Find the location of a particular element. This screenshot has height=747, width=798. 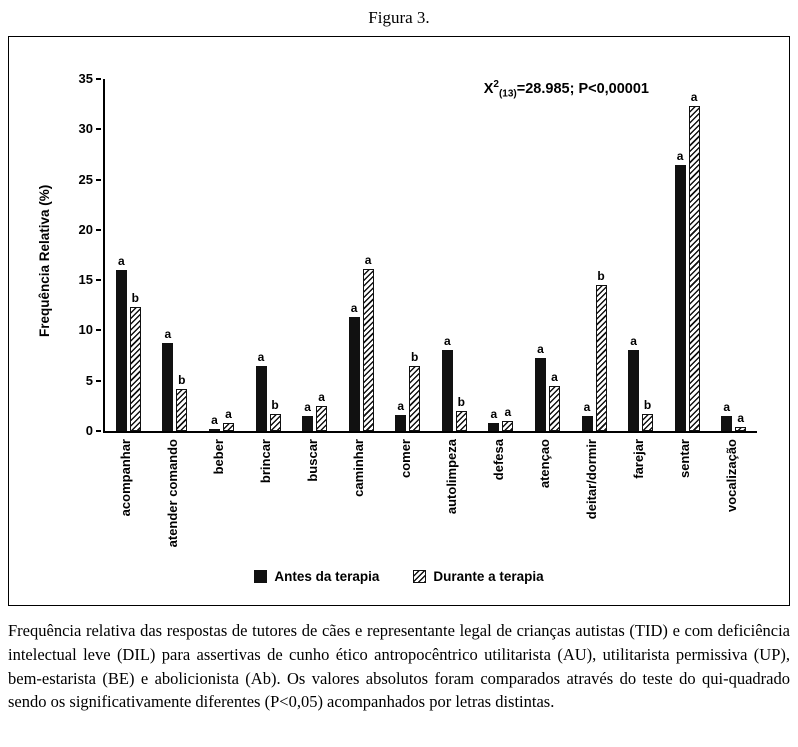

legend-swatch-hatched is located at coordinates (420, 576).